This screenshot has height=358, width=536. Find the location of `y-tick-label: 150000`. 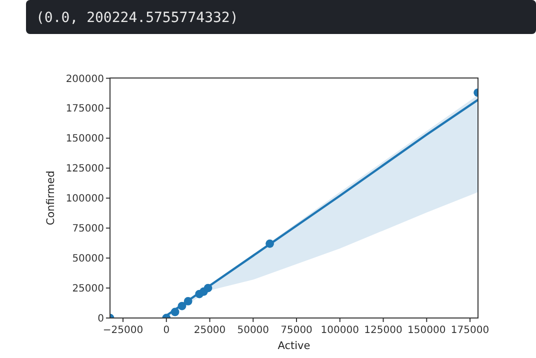

y-tick-label: 150000 is located at coordinates (85, 139).